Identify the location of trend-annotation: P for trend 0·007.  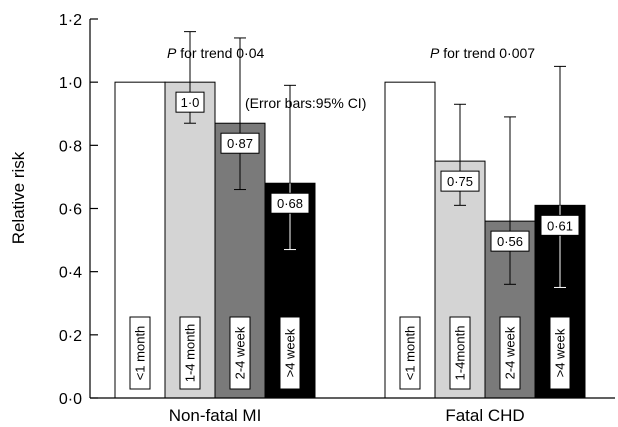
(482, 53).